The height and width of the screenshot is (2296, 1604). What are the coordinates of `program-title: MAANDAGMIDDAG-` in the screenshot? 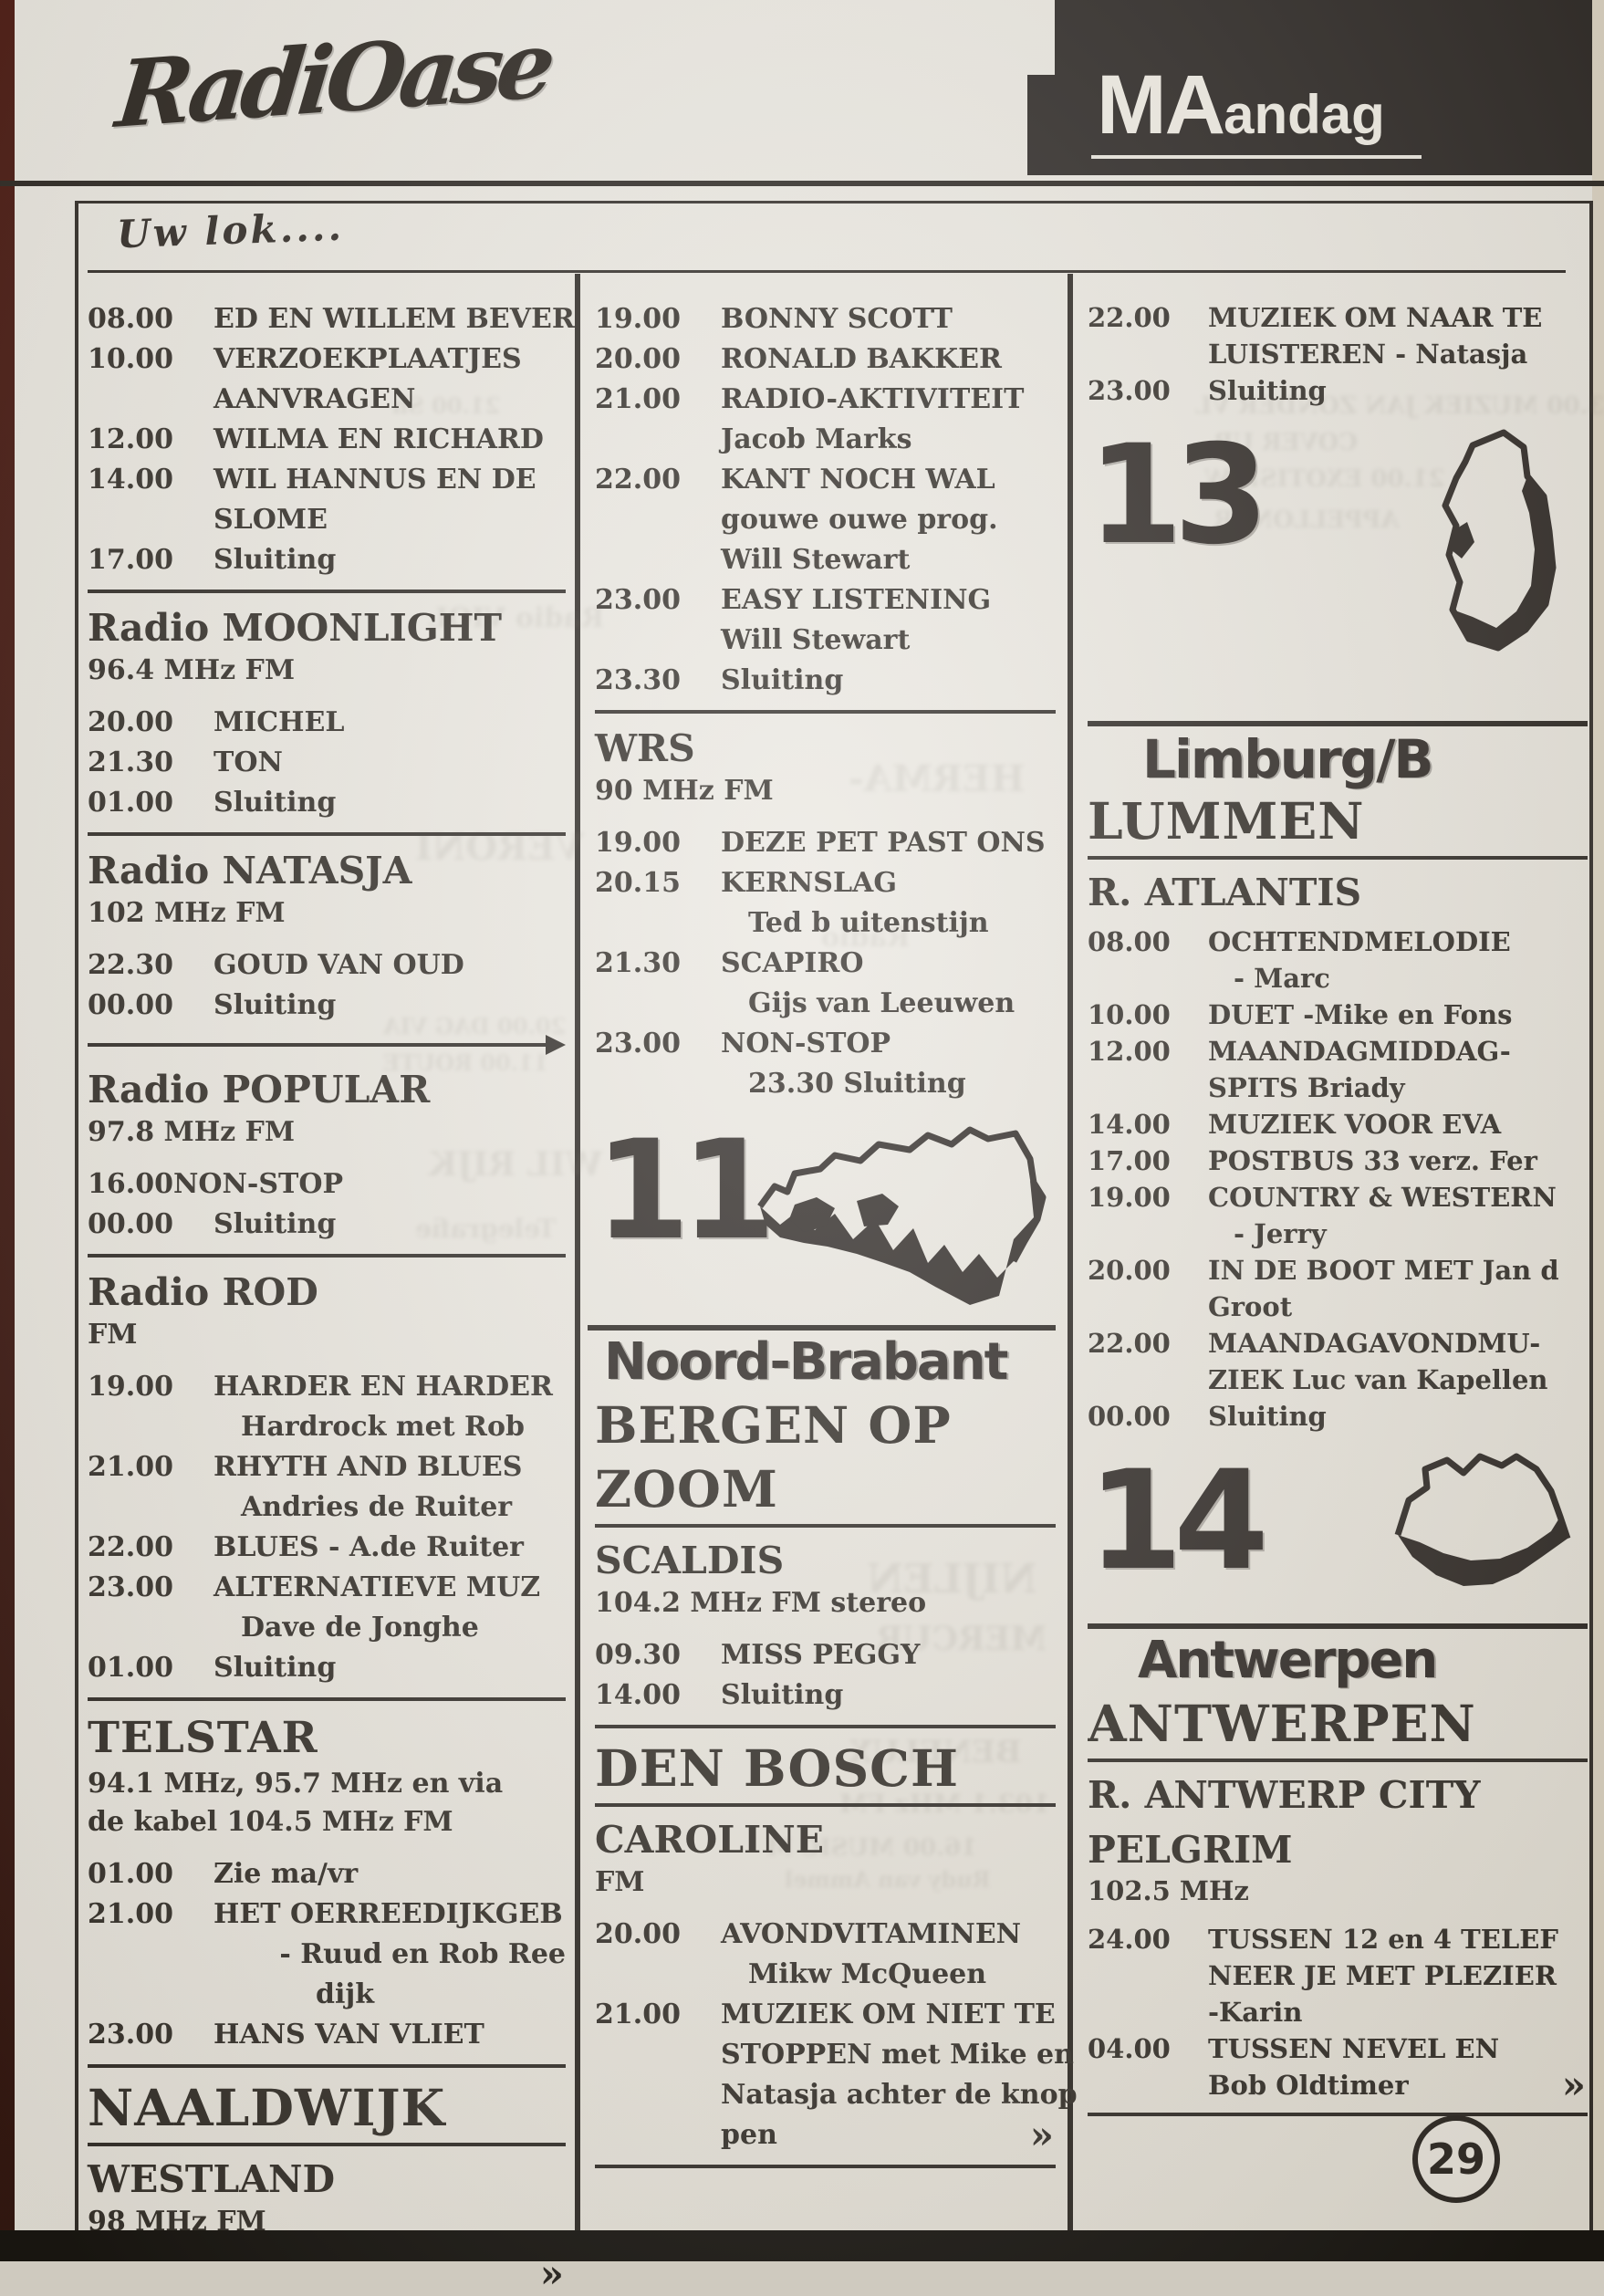 It's located at (1359, 1051).